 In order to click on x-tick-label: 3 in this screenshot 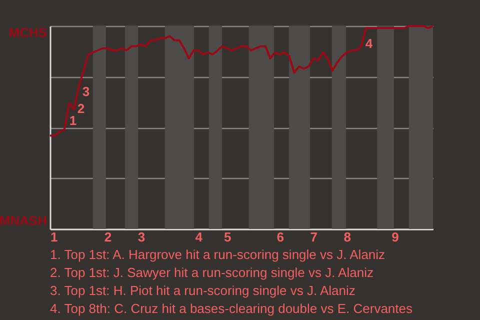, I will do `click(142, 237)`.